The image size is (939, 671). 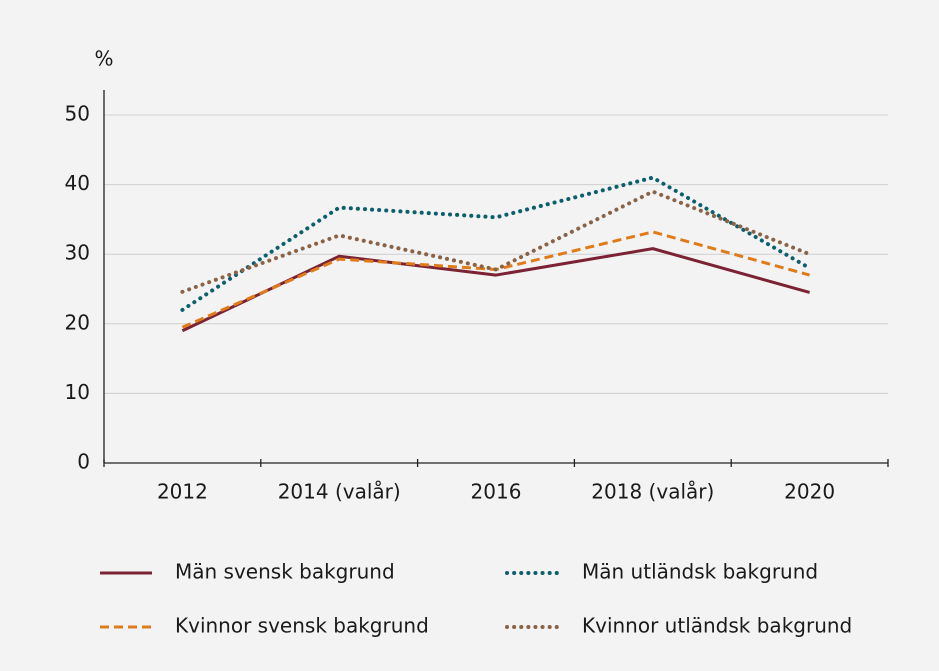 What do you see at coordinates (809, 492) in the screenshot?
I see `x-tick-label: 2020` at bounding box center [809, 492].